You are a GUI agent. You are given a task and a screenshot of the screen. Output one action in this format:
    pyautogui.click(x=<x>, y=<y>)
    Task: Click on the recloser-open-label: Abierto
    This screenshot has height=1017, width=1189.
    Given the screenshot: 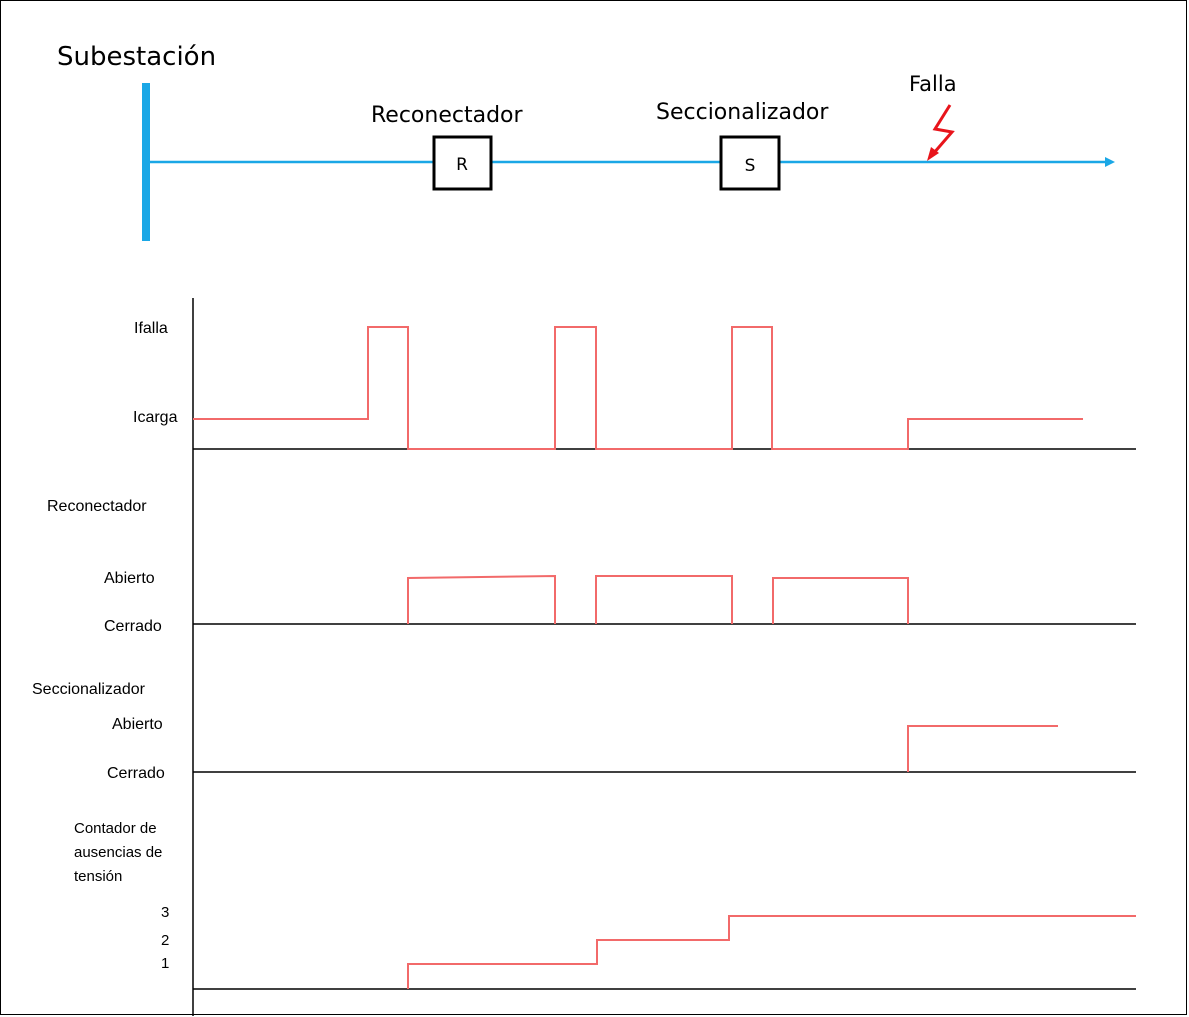 What is the action you would take?
    pyautogui.click(x=129, y=578)
    